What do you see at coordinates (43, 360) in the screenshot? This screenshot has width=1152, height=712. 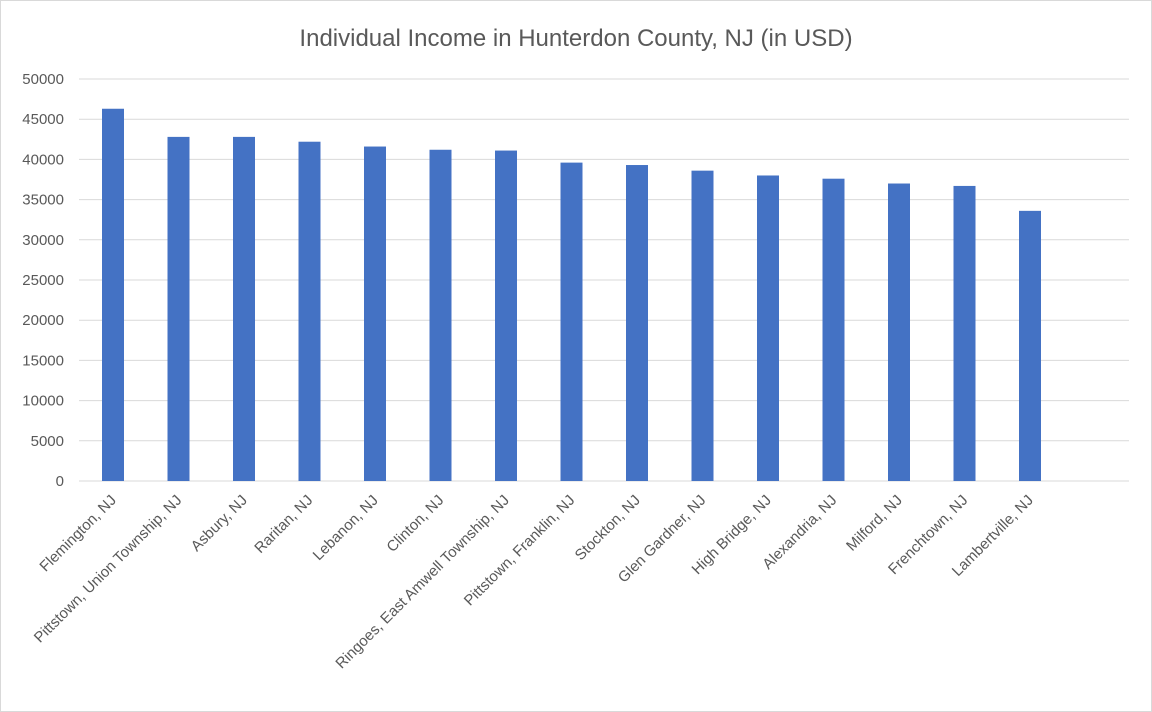 I see `y-tick-label: 15000` at bounding box center [43, 360].